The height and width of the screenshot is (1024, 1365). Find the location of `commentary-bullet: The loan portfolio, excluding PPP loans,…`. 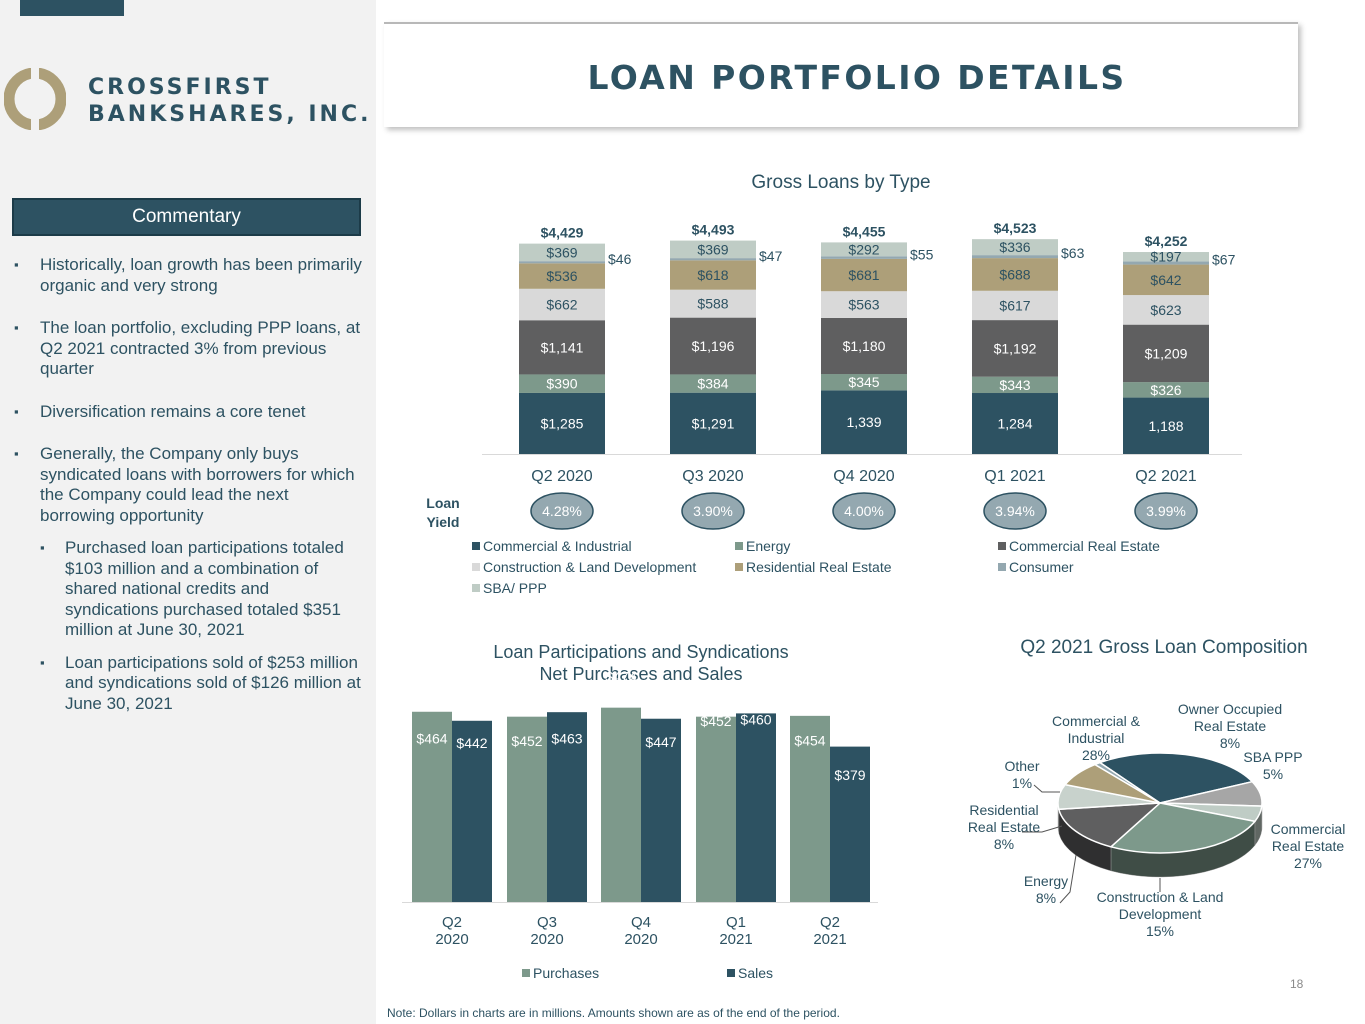

commentary-bullet: The loan portfolio, excluding PPP loans,… is located at coordinates (189, 349).